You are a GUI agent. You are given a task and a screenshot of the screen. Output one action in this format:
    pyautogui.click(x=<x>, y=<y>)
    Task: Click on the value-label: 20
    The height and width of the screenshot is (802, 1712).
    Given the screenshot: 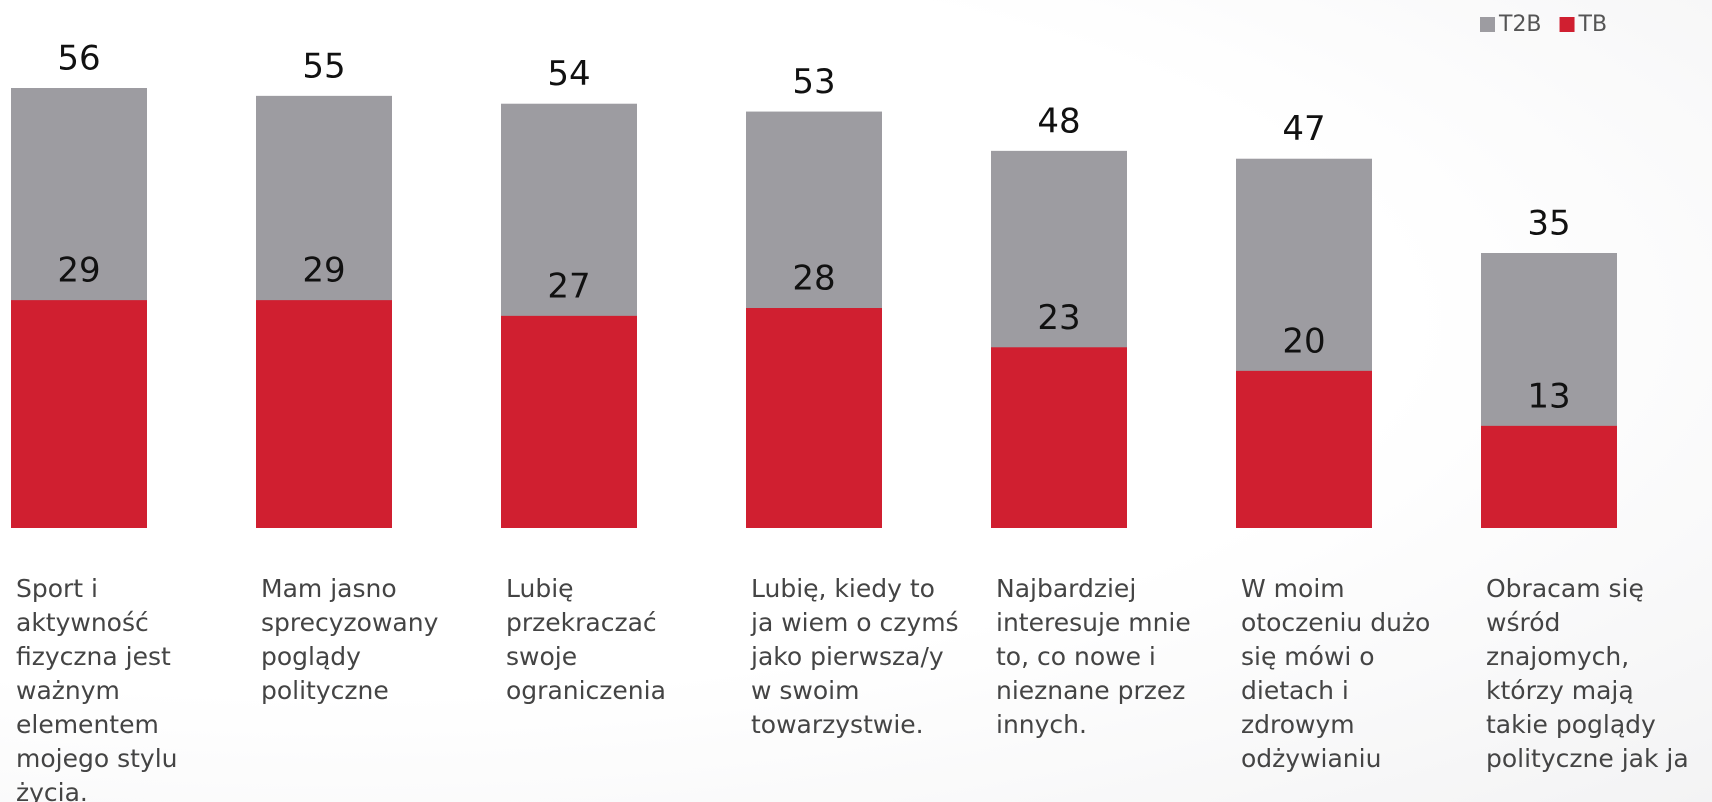 What is the action you would take?
    pyautogui.click(x=1303, y=341)
    